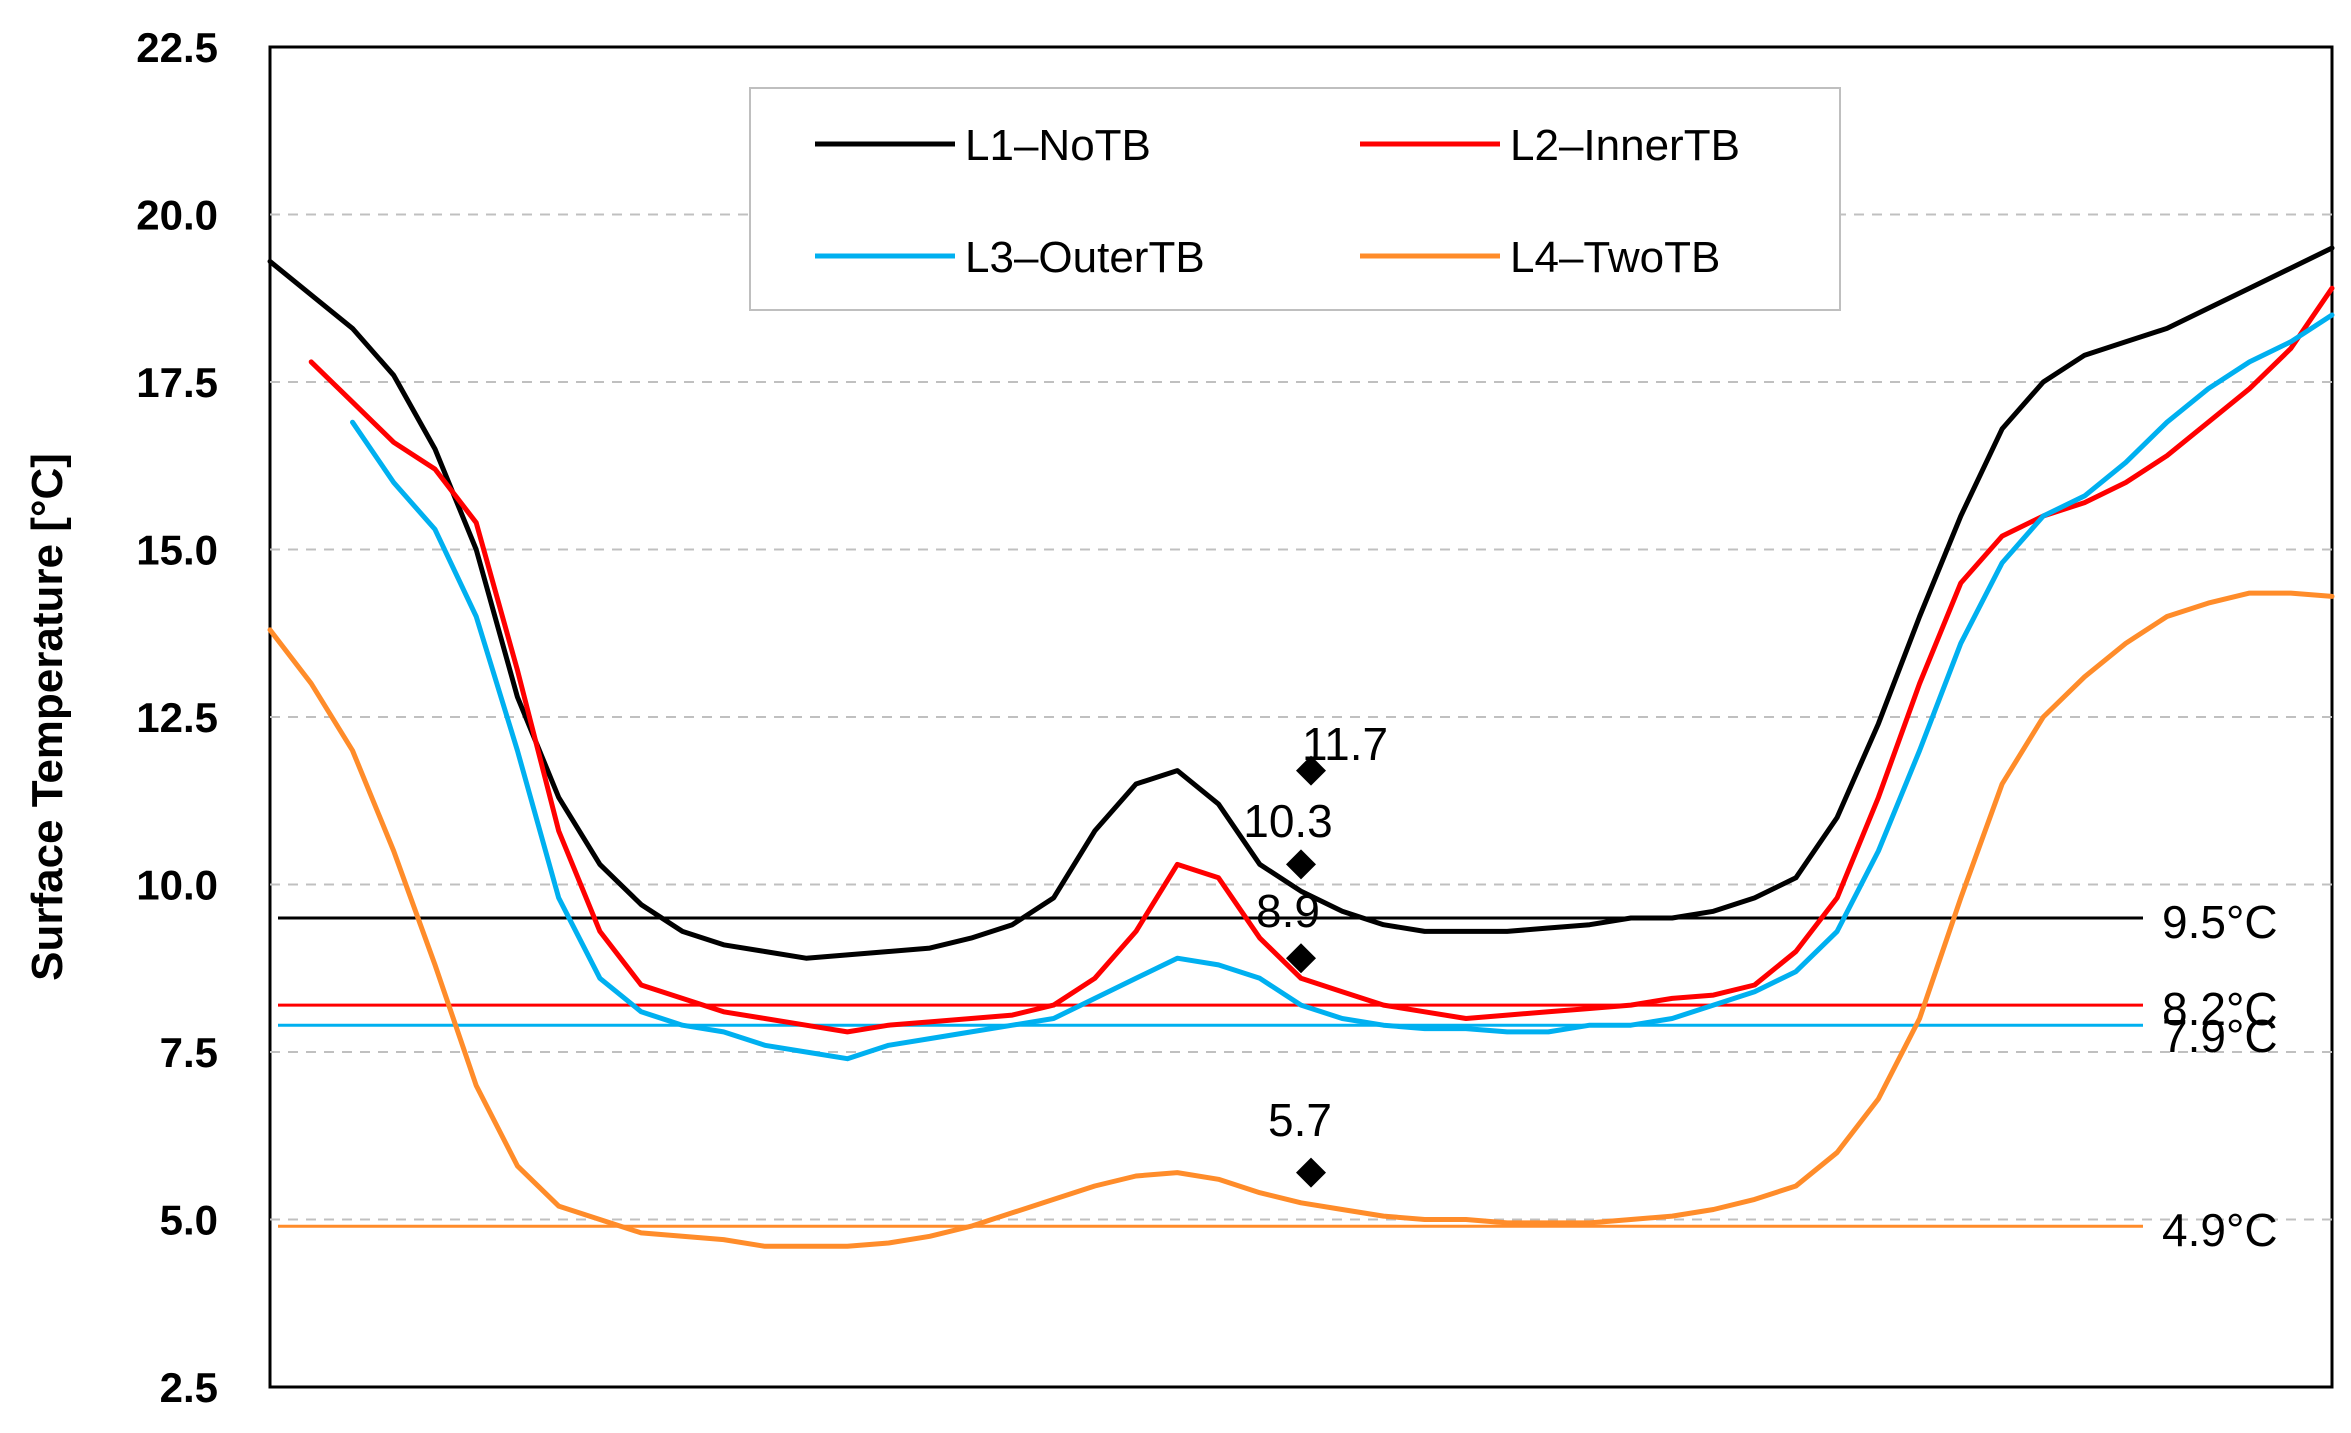 Image resolution: width=2351 pixels, height=1433 pixels. What do you see at coordinates (2220, 1009) in the screenshot?
I see `reference-line-label: 8.2°C` at bounding box center [2220, 1009].